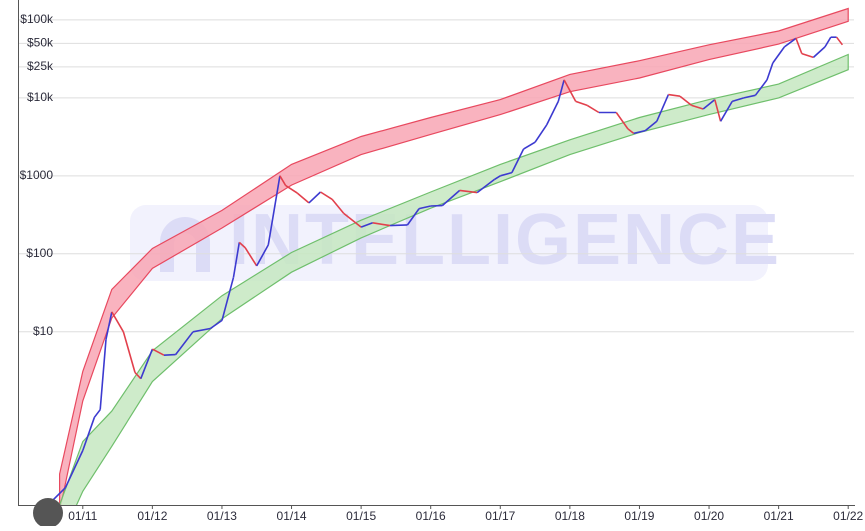 This screenshot has width=865, height=531. I want to click on watermark: INTELLIGENCE, so click(505, 240).